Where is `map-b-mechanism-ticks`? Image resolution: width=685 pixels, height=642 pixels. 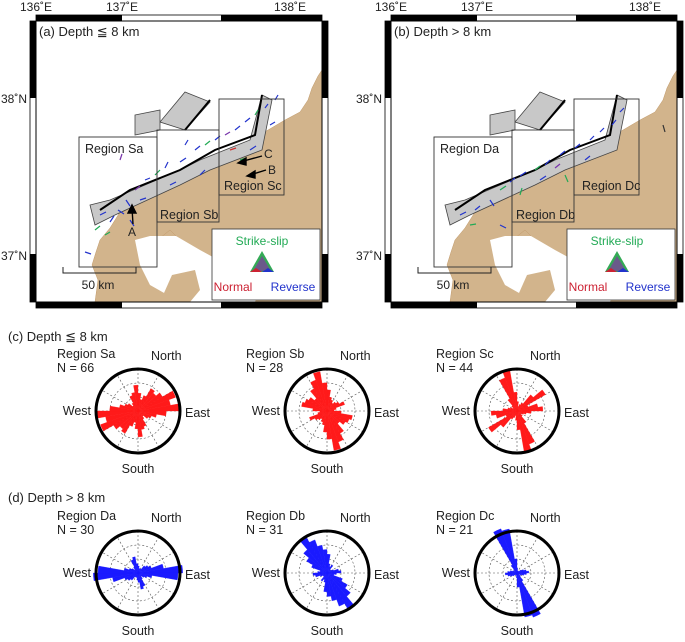 map-b-mechanism-ticks is located at coordinates (562, 168).